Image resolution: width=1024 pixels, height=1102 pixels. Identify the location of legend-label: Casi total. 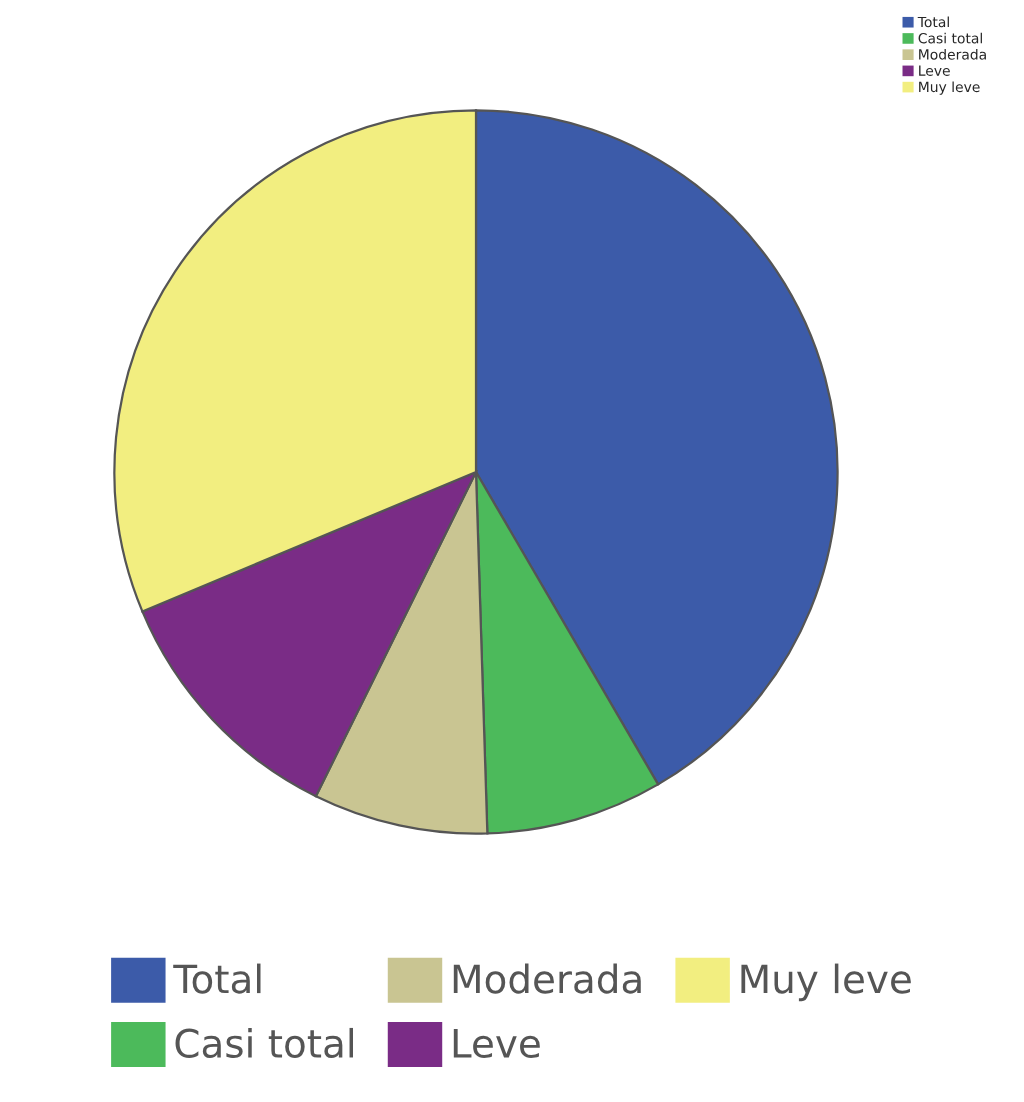
(264, 1043).